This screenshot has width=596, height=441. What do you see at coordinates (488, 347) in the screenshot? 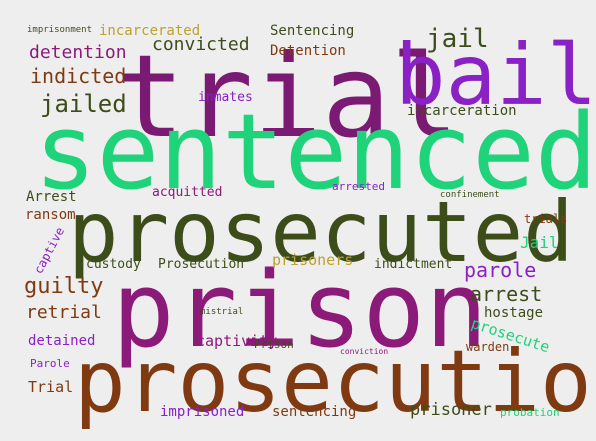
I see `word-warden: warden` at bounding box center [488, 347].